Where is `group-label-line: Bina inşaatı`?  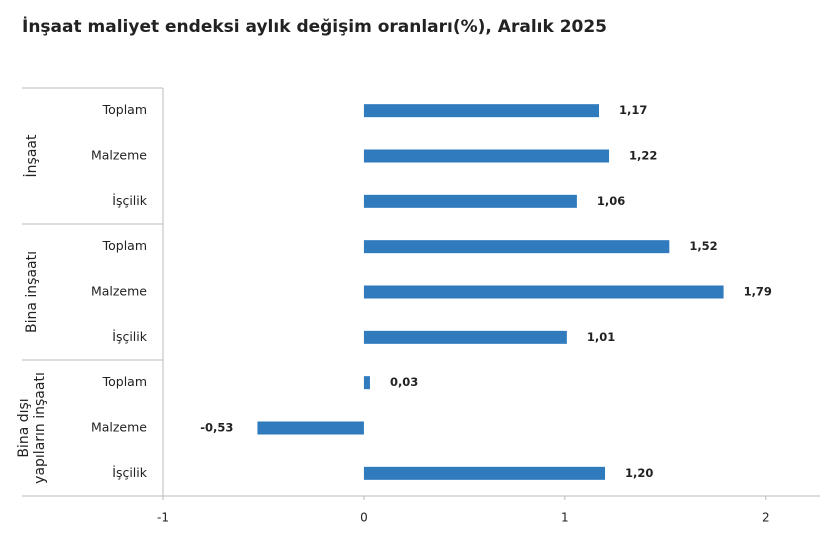
group-label-line: Bina inşaatı is located at coordinates (32, 292).